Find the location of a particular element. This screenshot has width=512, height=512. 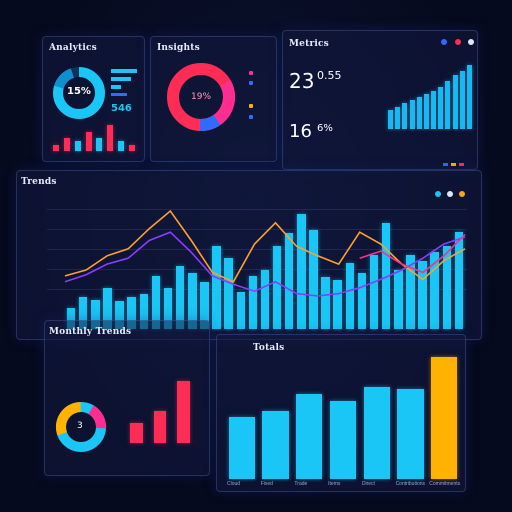

trends-control-white is located at coordinates (450, 194).